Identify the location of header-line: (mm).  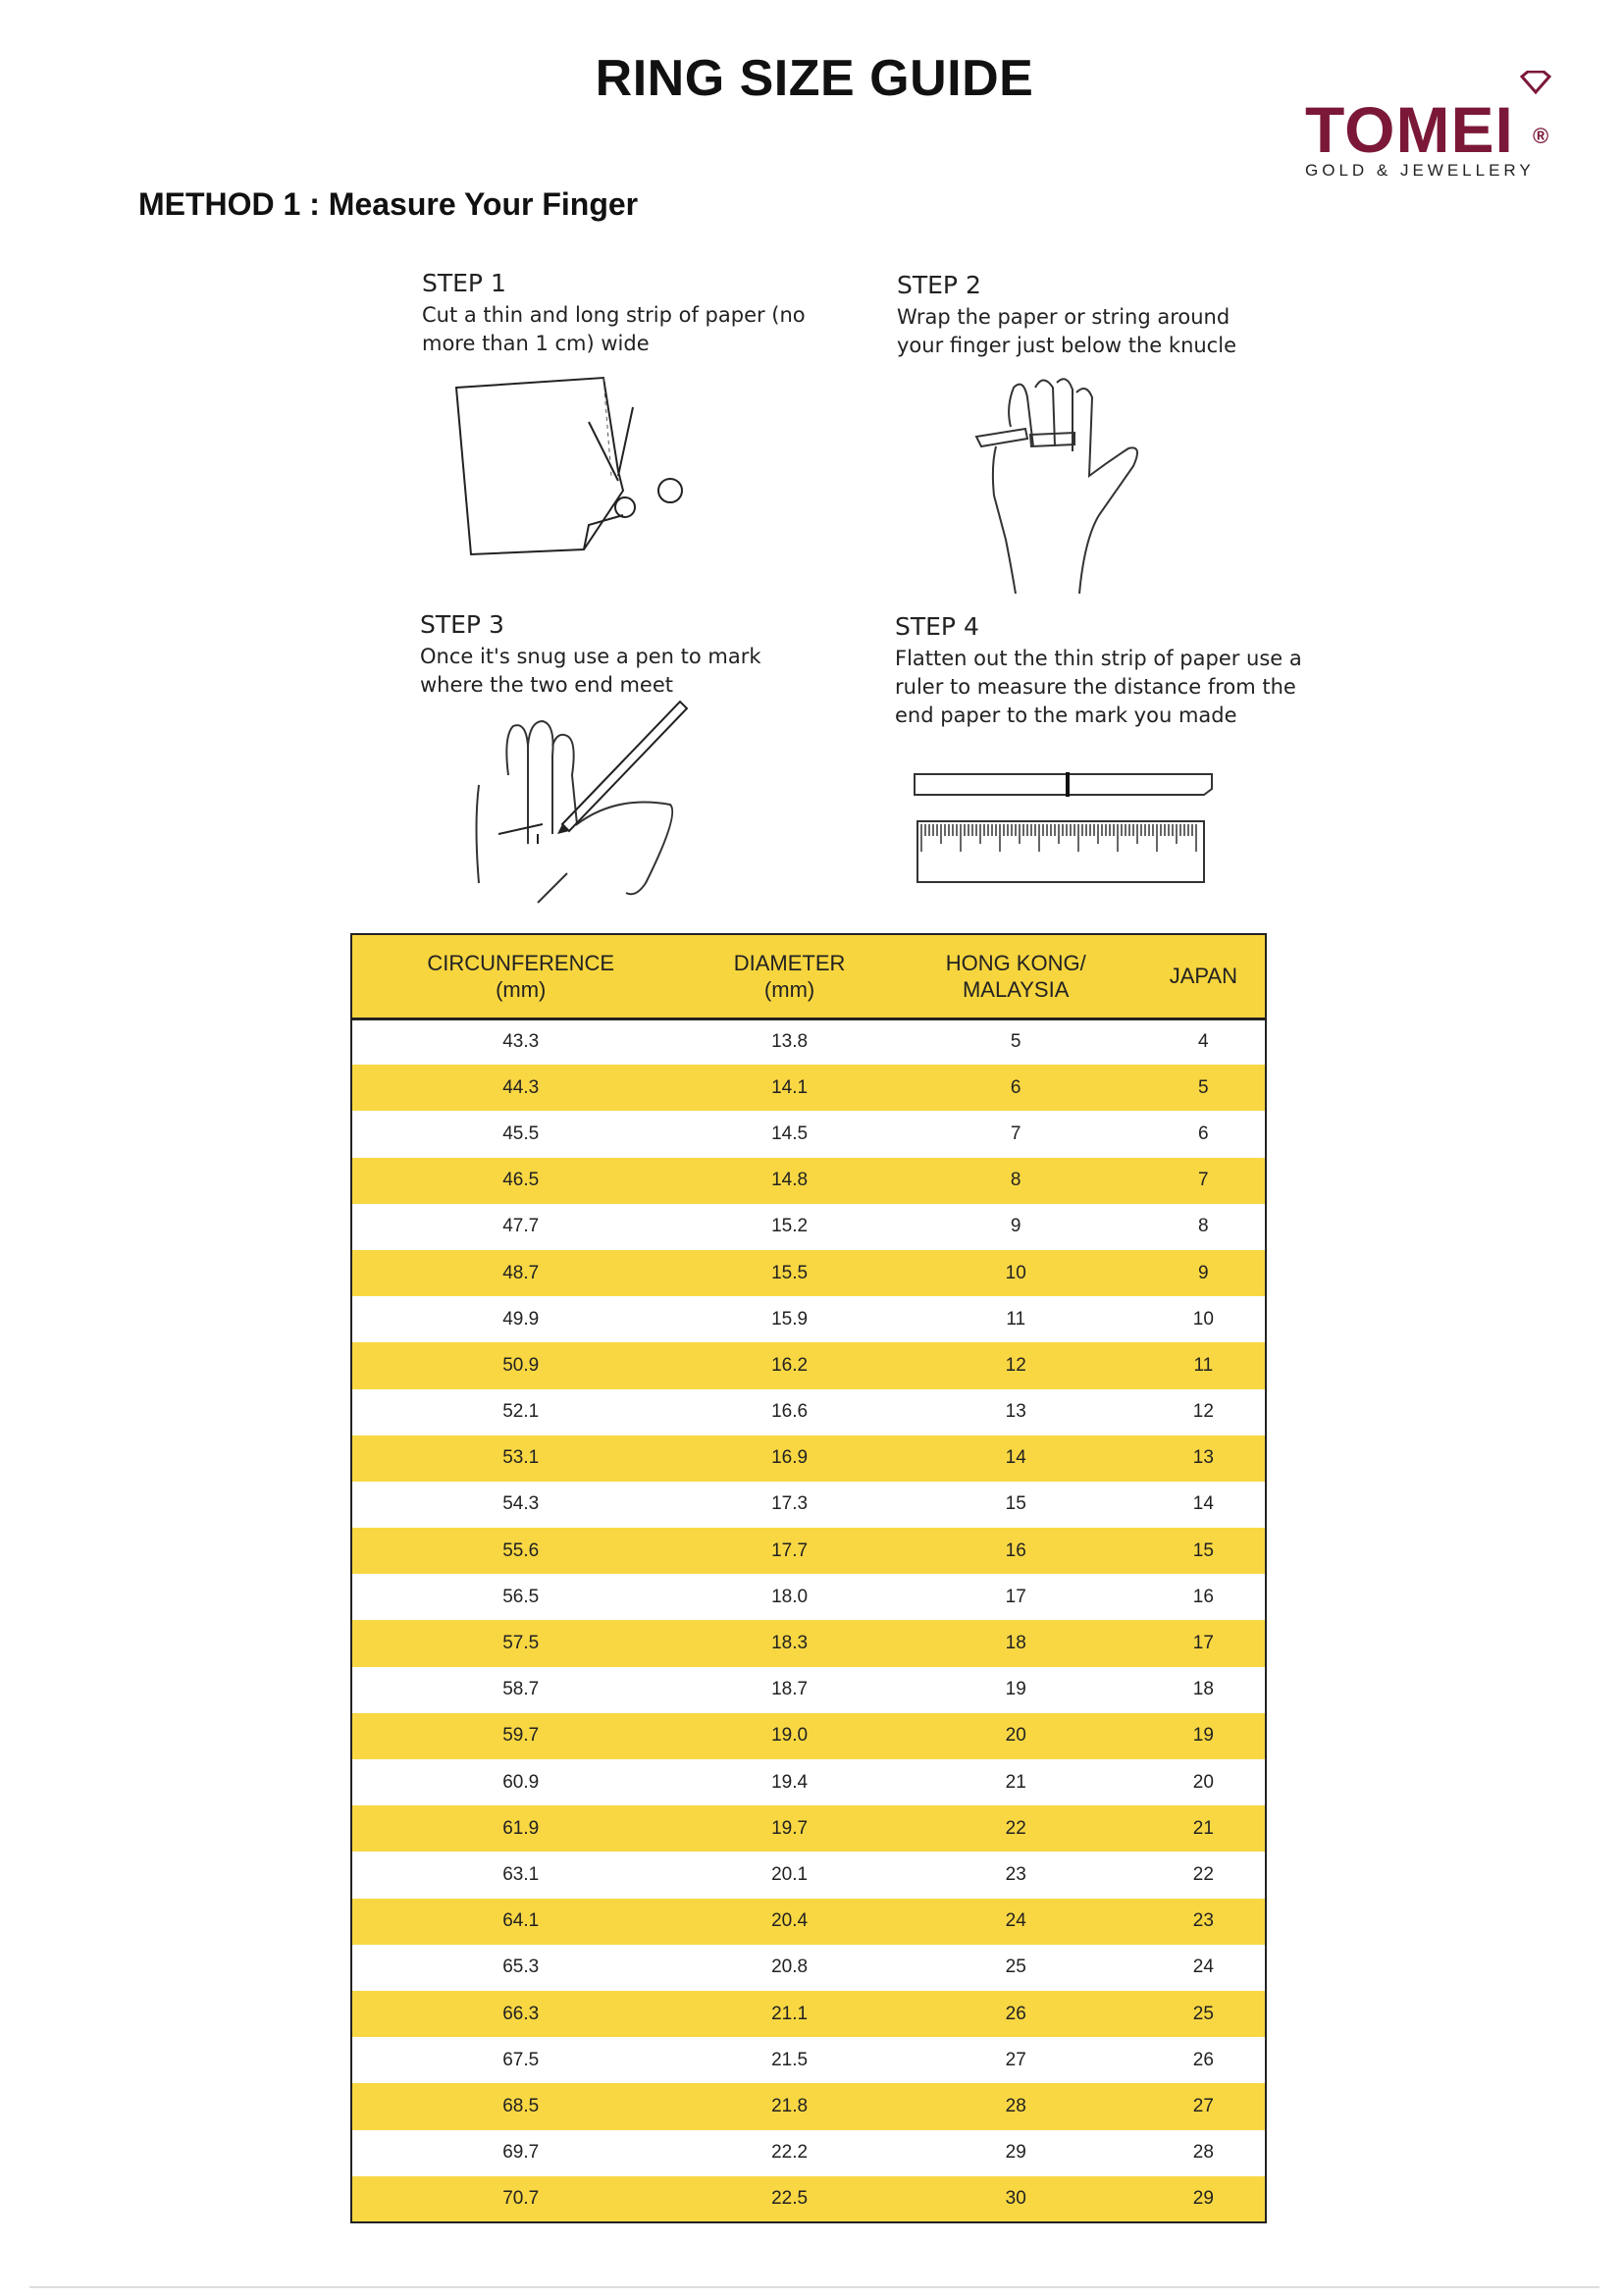
(789, 989).